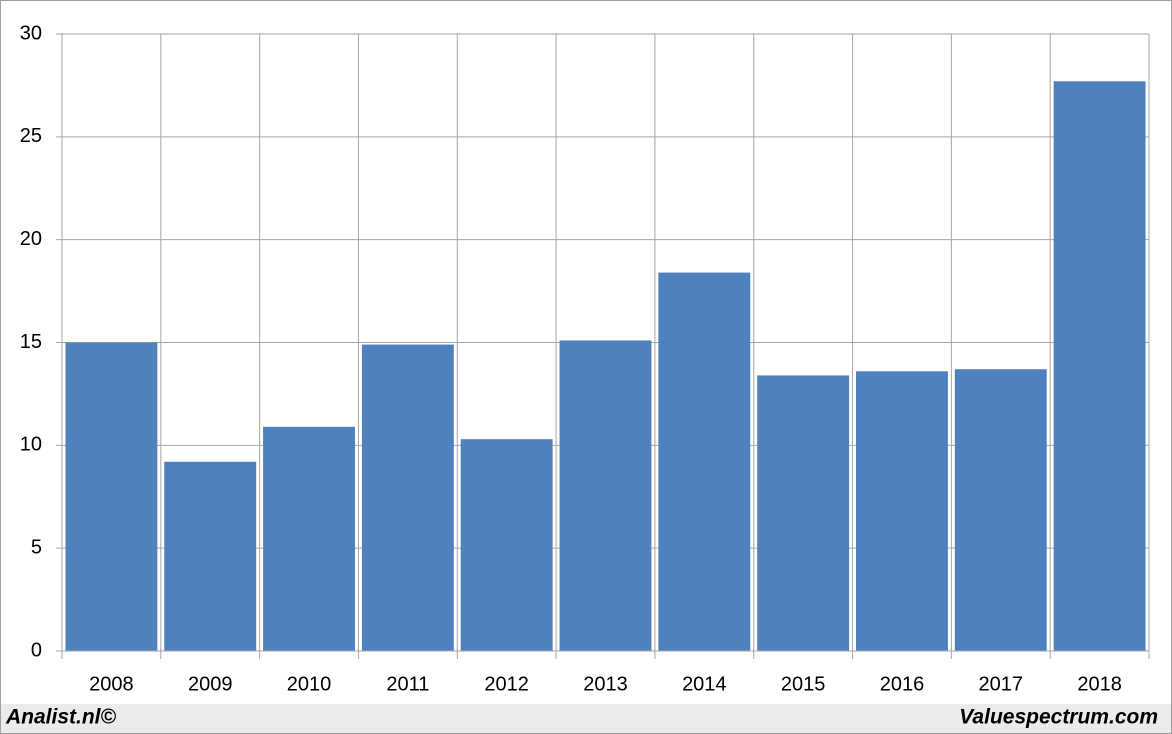  What do you see at coordinates (803, 684) in the screenshot?
I see `x-tick-label: 2015` at bounding box center [803, 684].